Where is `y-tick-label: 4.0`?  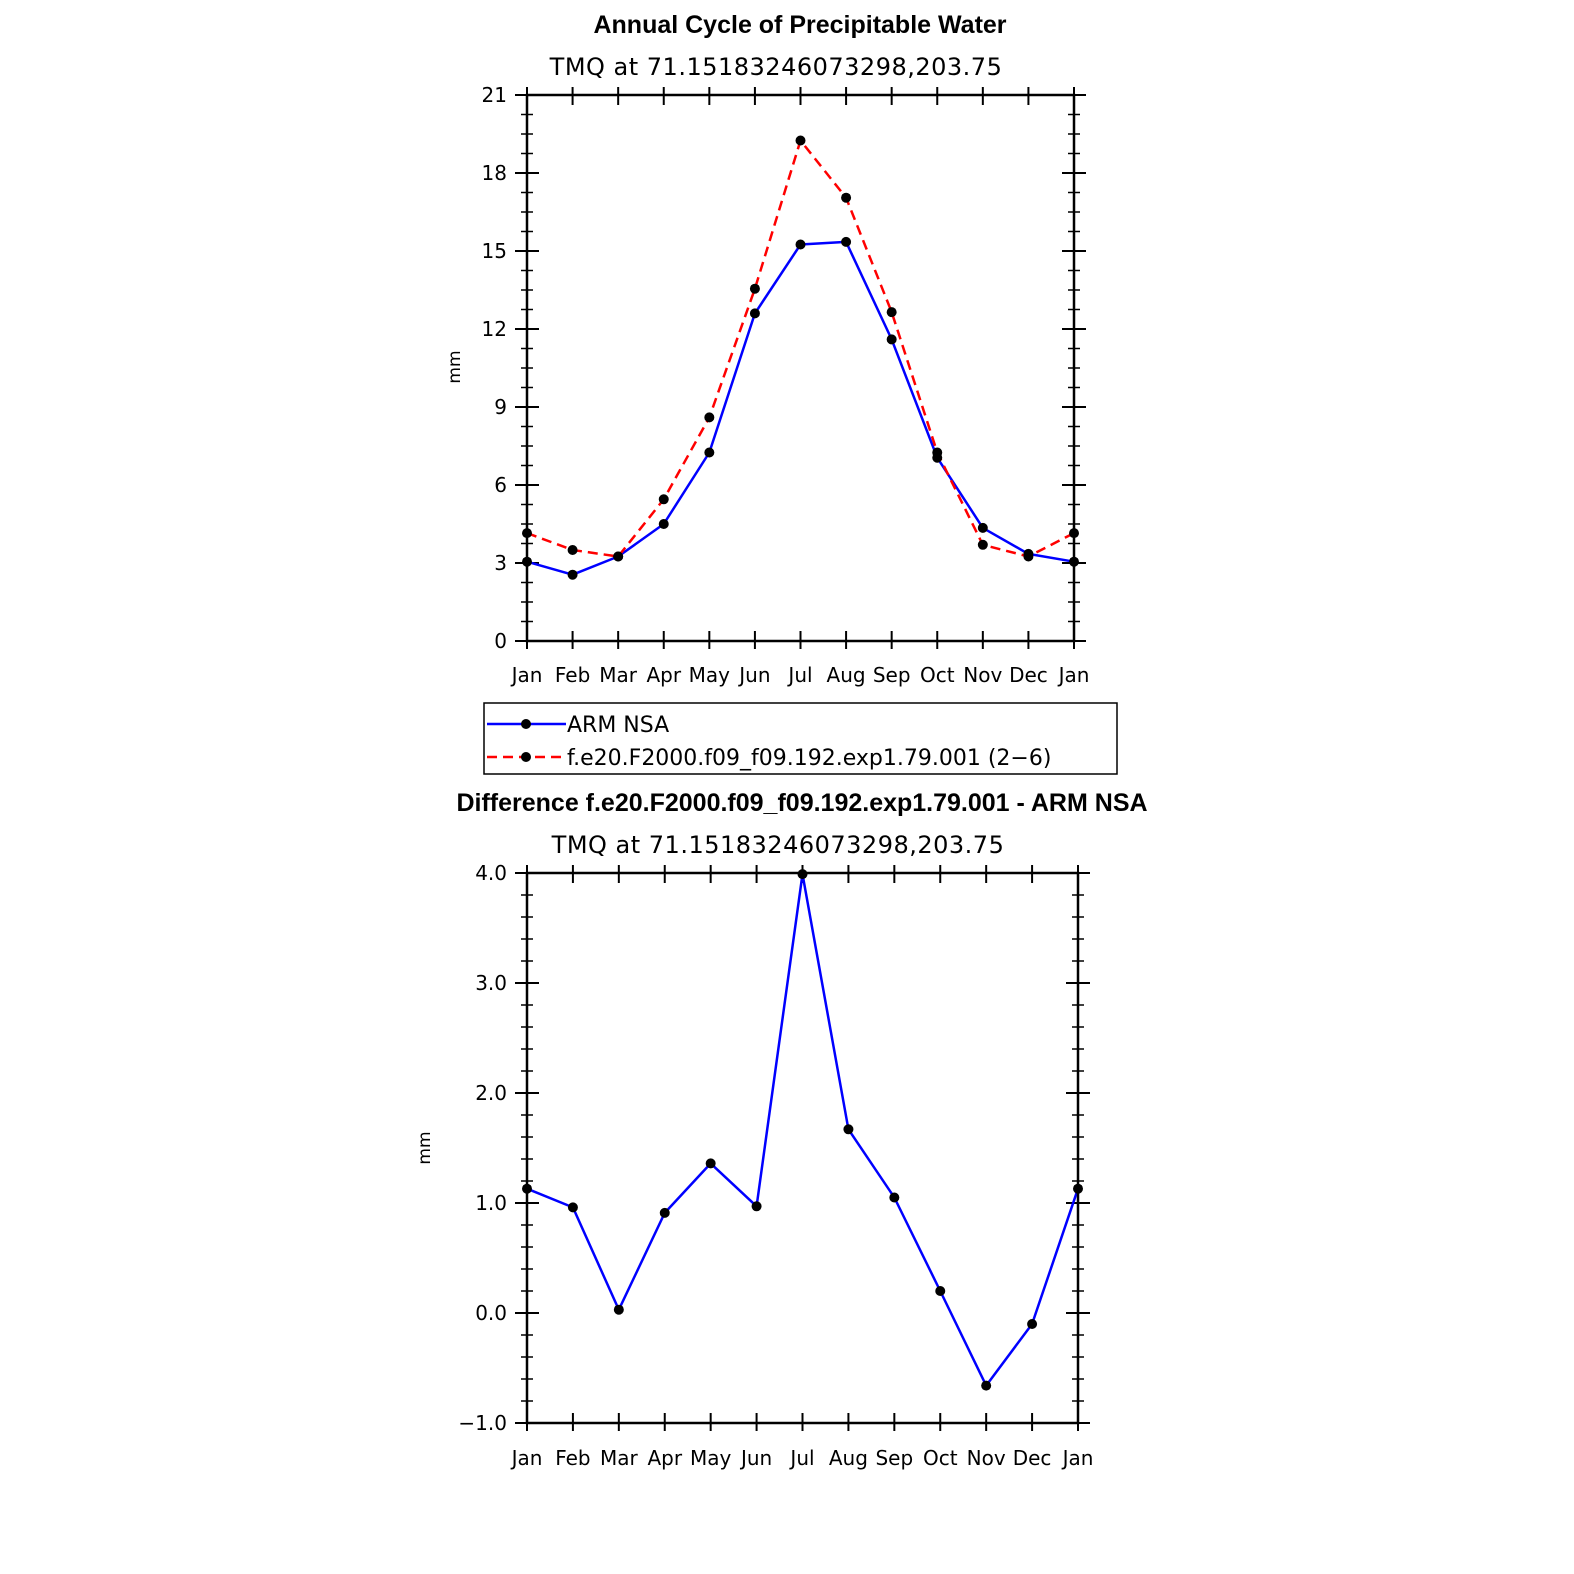
y-tick-label: 4.0 is located at coordinates (491, 873).